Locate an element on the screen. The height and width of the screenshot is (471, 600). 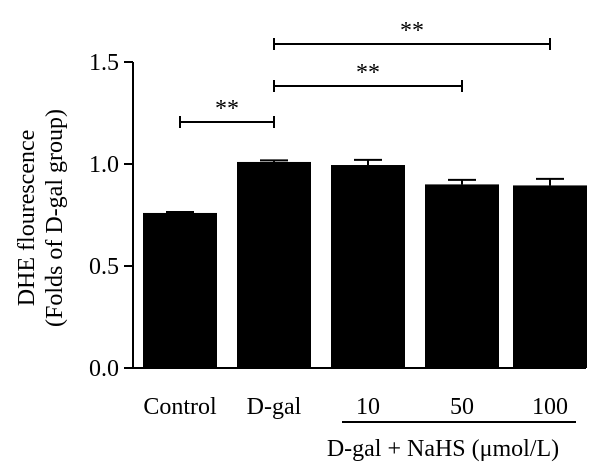
significance-brackets: ** ** ** is located at coordinates (365, 73).